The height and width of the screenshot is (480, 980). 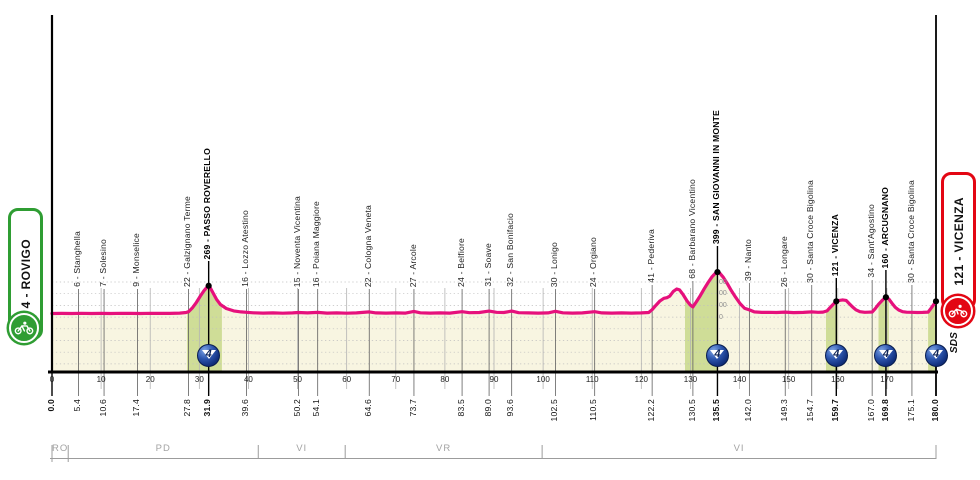 What do you see at coordinates (510, 408) in the screenshot?
I see `distance-label: 93.6` at bounding box center [510, 408].